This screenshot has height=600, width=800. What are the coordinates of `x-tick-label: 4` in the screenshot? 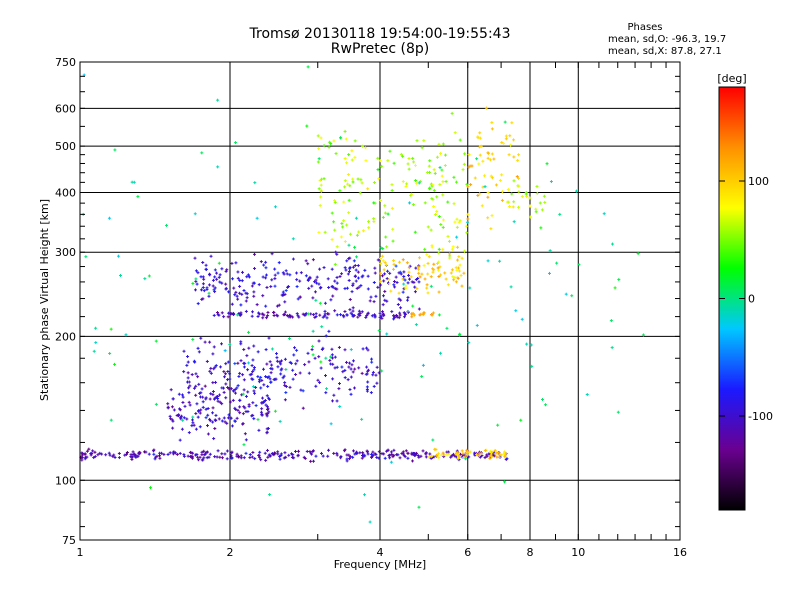 It's located at (380, 552).